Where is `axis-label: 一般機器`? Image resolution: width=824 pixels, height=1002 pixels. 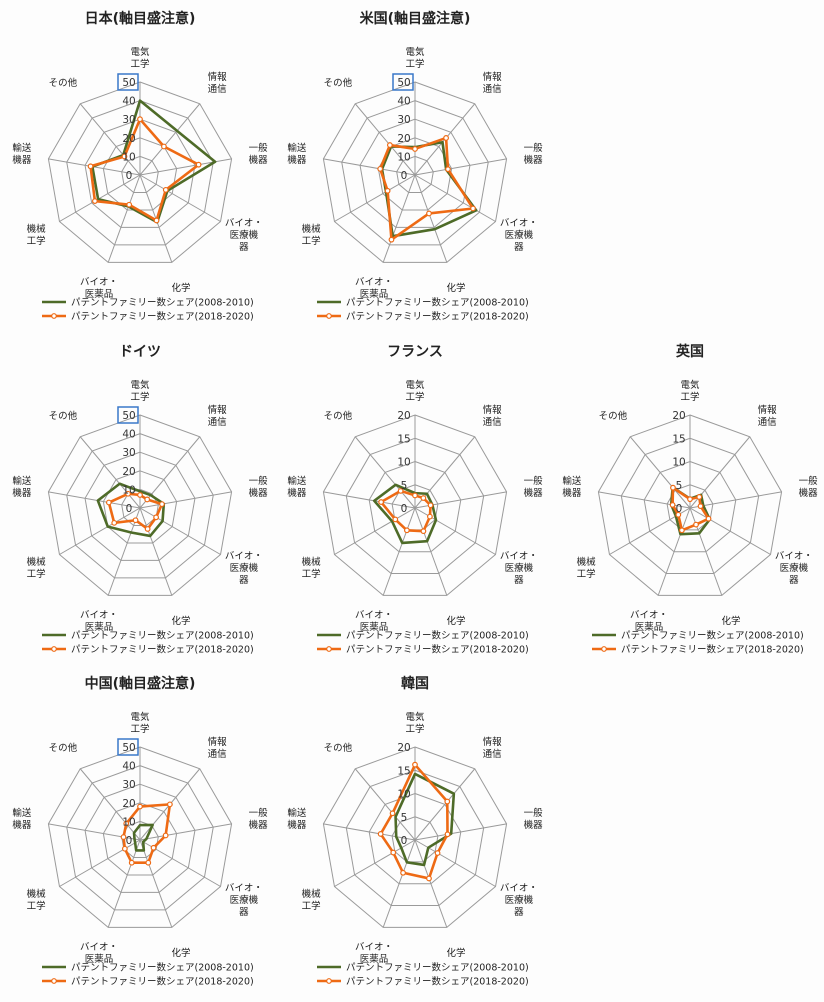 axis-label: 一般機器 is located at coordinates (534, 487).